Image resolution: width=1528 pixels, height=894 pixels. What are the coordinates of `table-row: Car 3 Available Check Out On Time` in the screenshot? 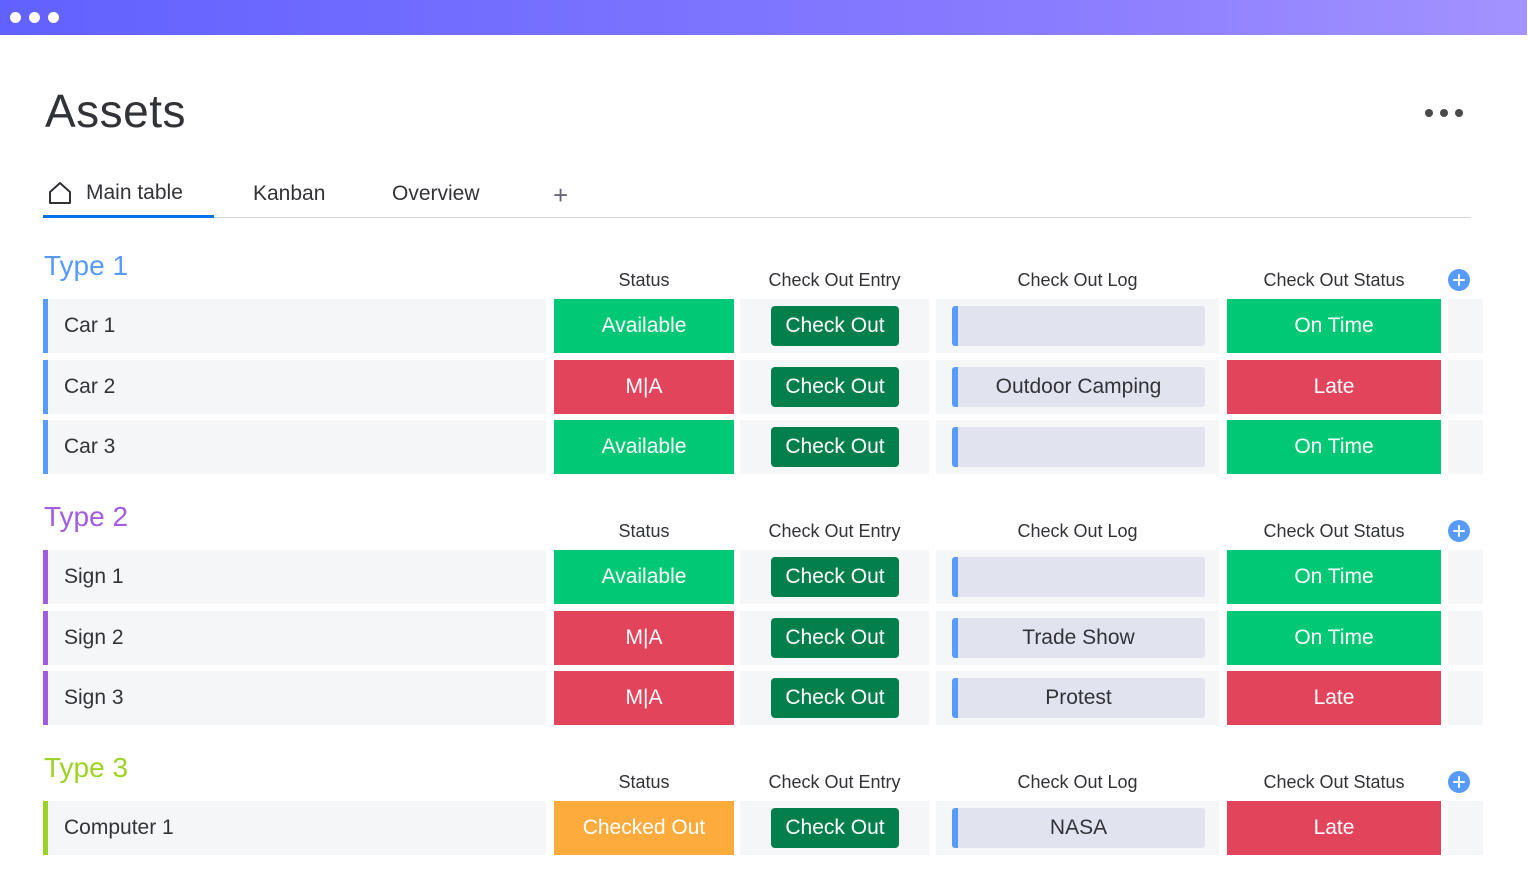 It's located at (763, 447).